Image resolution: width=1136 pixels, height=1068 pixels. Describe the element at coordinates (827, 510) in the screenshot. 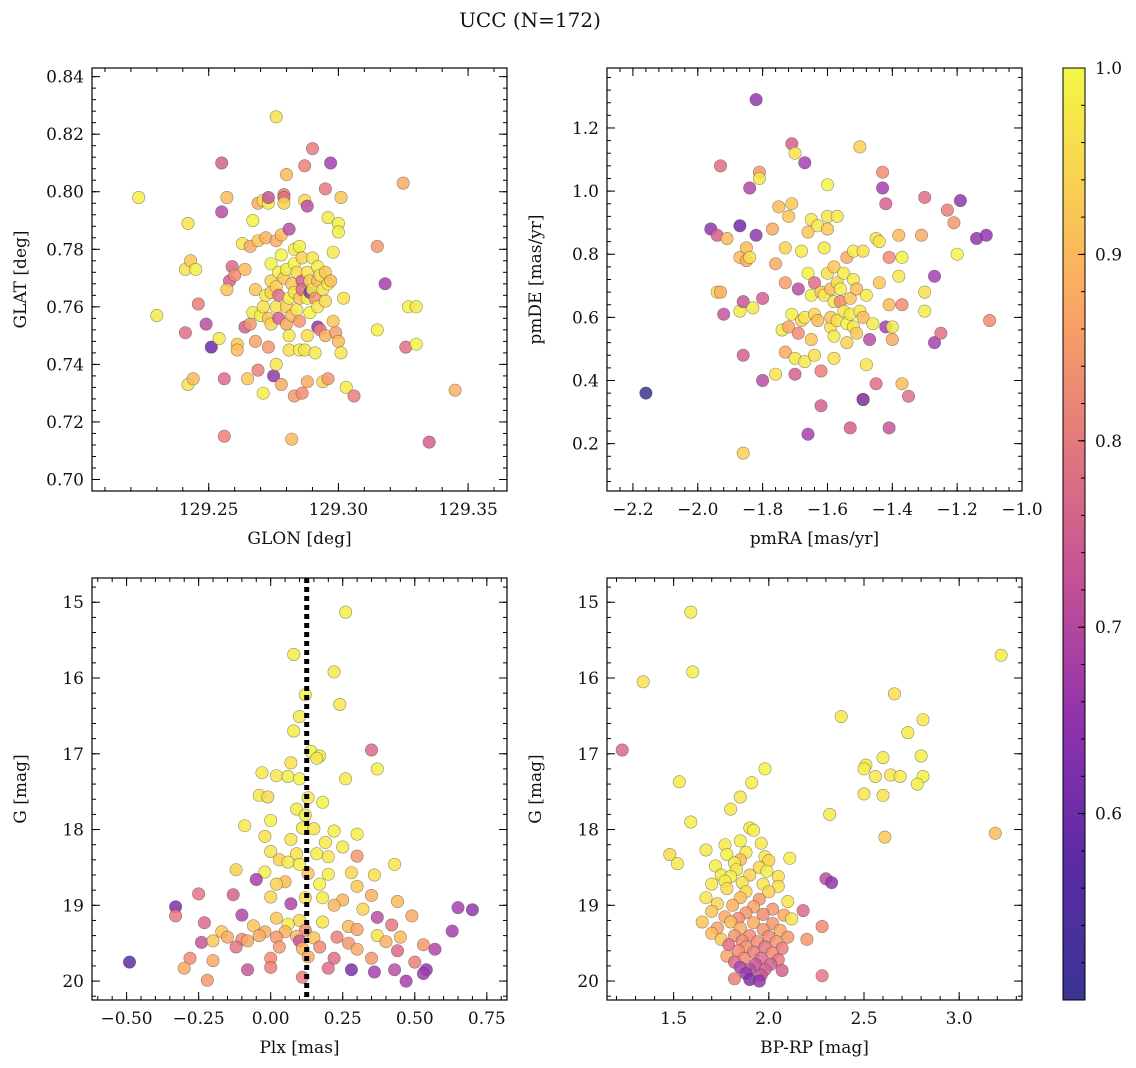

I see `x-tick-label: −1.6` at that location.